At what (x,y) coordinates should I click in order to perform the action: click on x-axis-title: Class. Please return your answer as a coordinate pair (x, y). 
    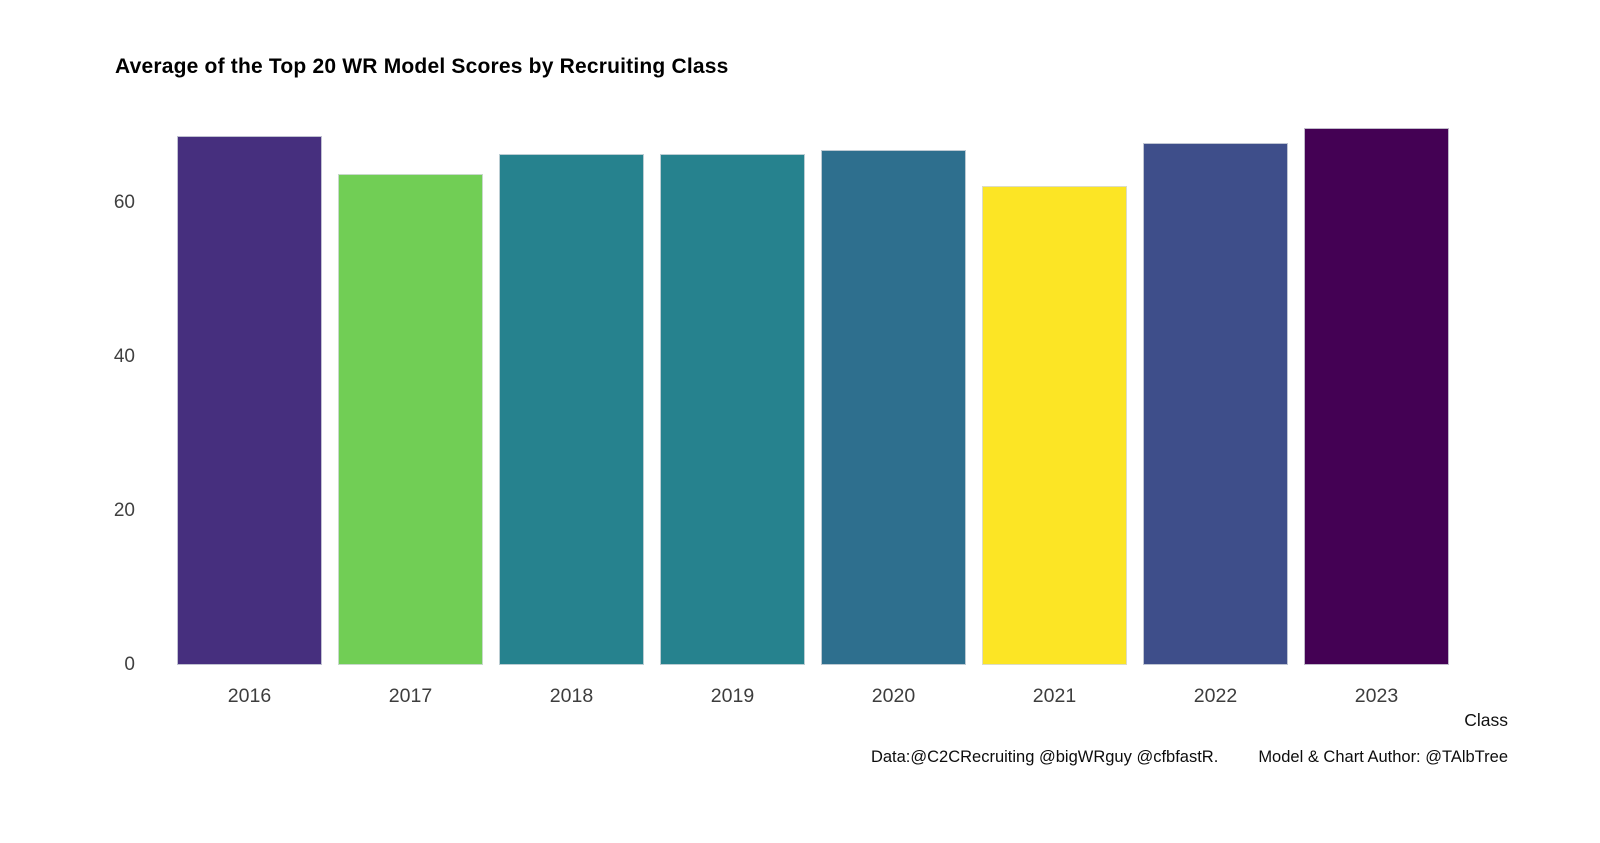
    Looking at the image, I should click on (1486, 720).